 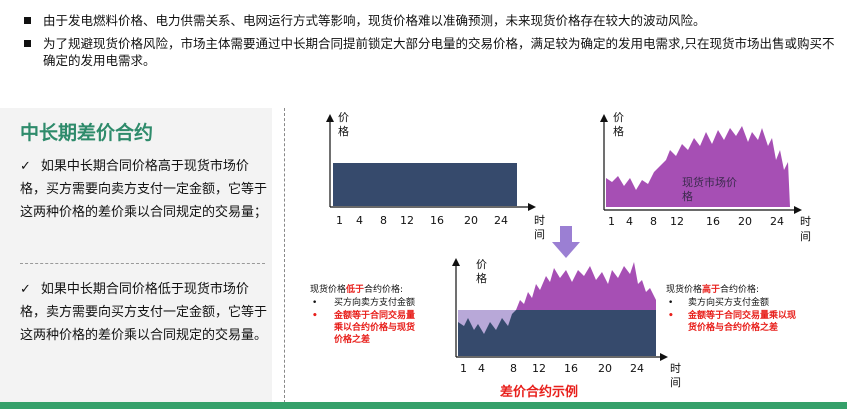 I want to click on section-title: 中长期差价合约, so click(x=87, y=133).